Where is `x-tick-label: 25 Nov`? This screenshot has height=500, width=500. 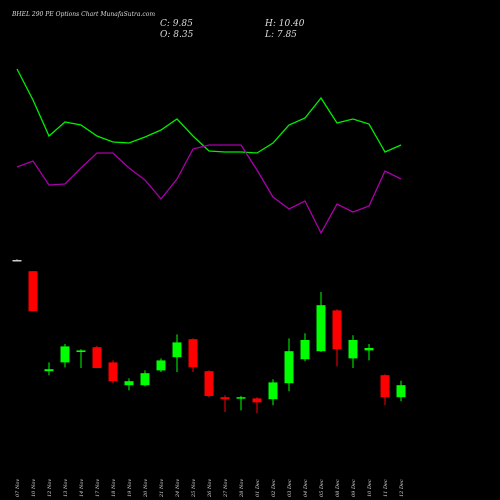 x-tick-label: 25 Nov is located at coordinates (194, 488).